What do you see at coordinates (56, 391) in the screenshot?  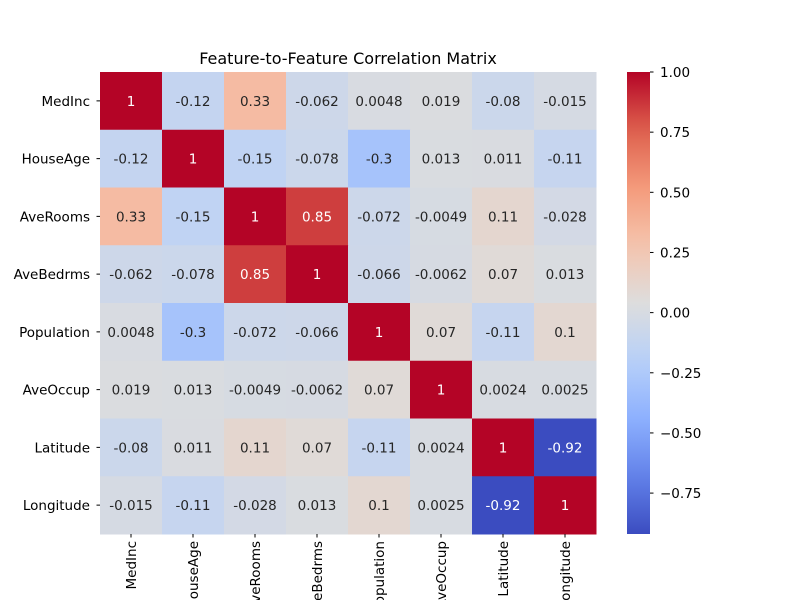 I see `row-label: AveOccup` at bounding box center [56, 391].